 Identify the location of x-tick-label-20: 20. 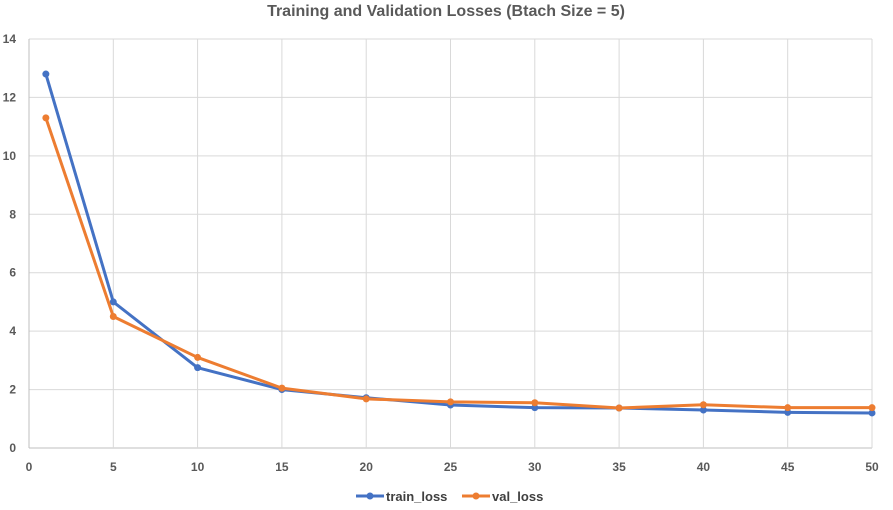
(367, 467).